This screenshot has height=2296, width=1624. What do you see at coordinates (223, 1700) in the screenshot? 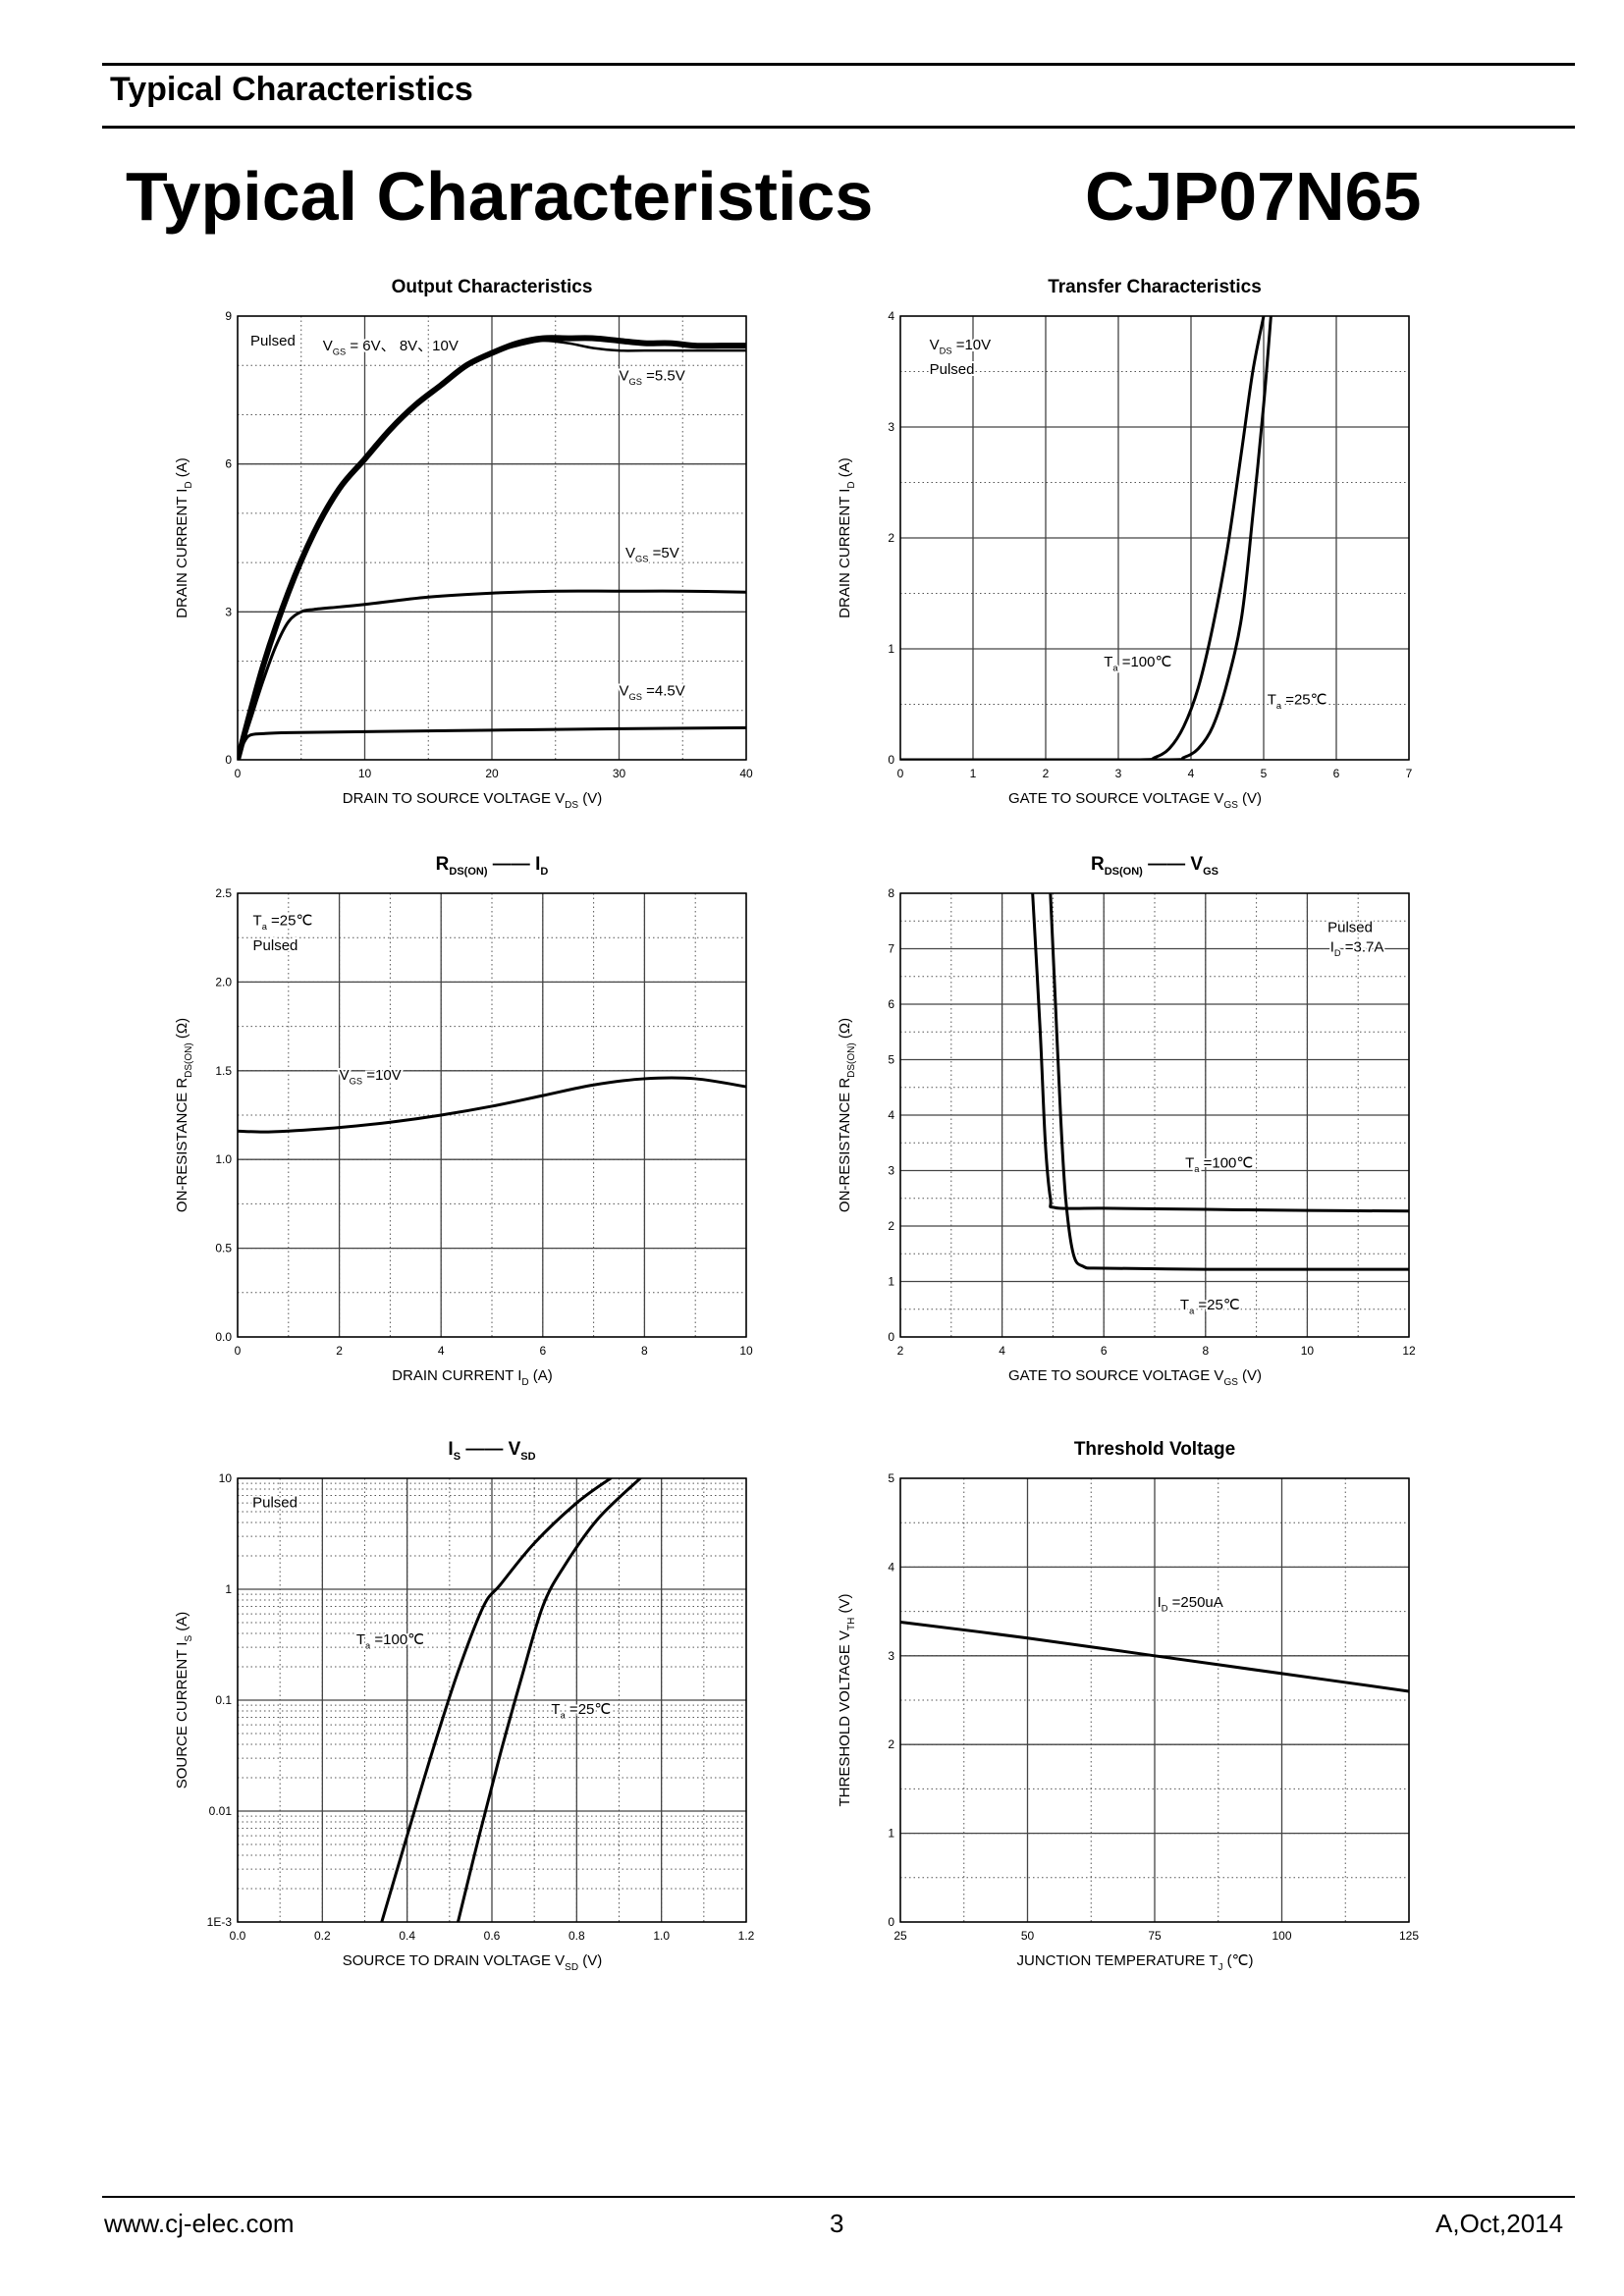
I see `y-tick-label: 0.1` at bounding box center [223, 1700].